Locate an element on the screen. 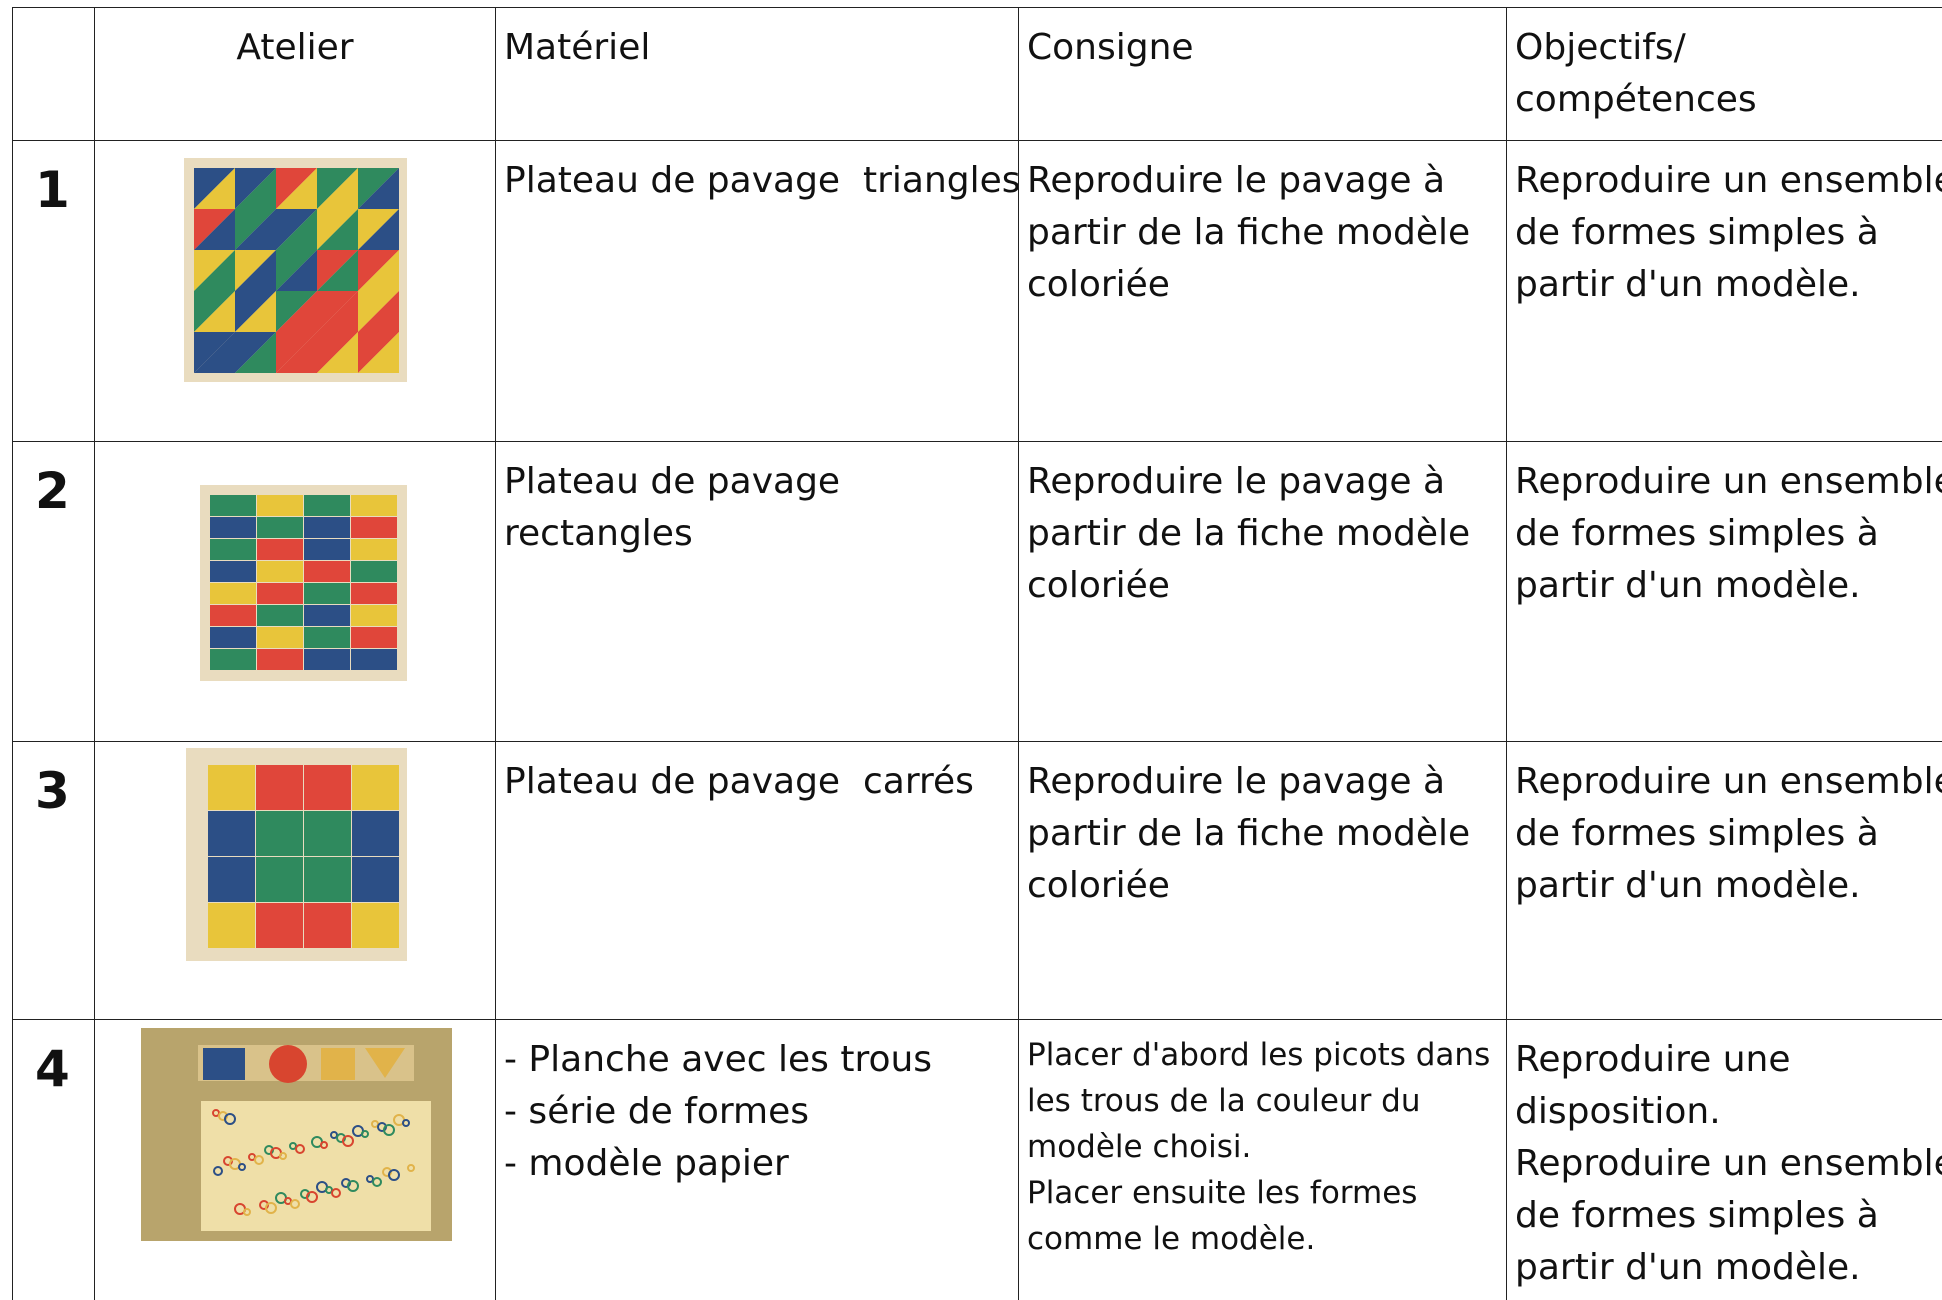 Image resolution: width=1942 pixels, height=1300 pixels. header-text: Atelier is located at coordinates (295, 48).